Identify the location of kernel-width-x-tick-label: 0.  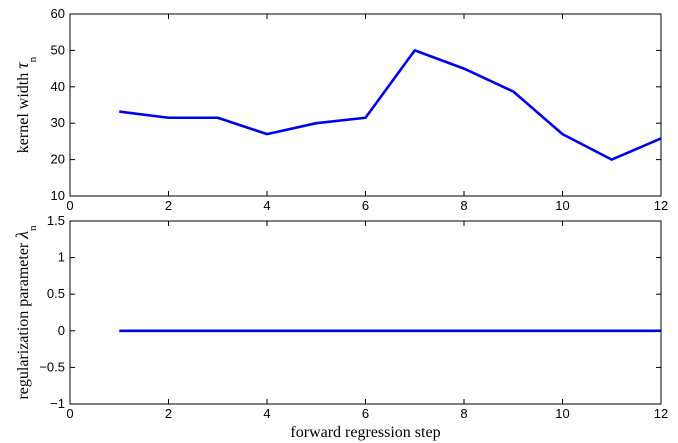
(69, 205).